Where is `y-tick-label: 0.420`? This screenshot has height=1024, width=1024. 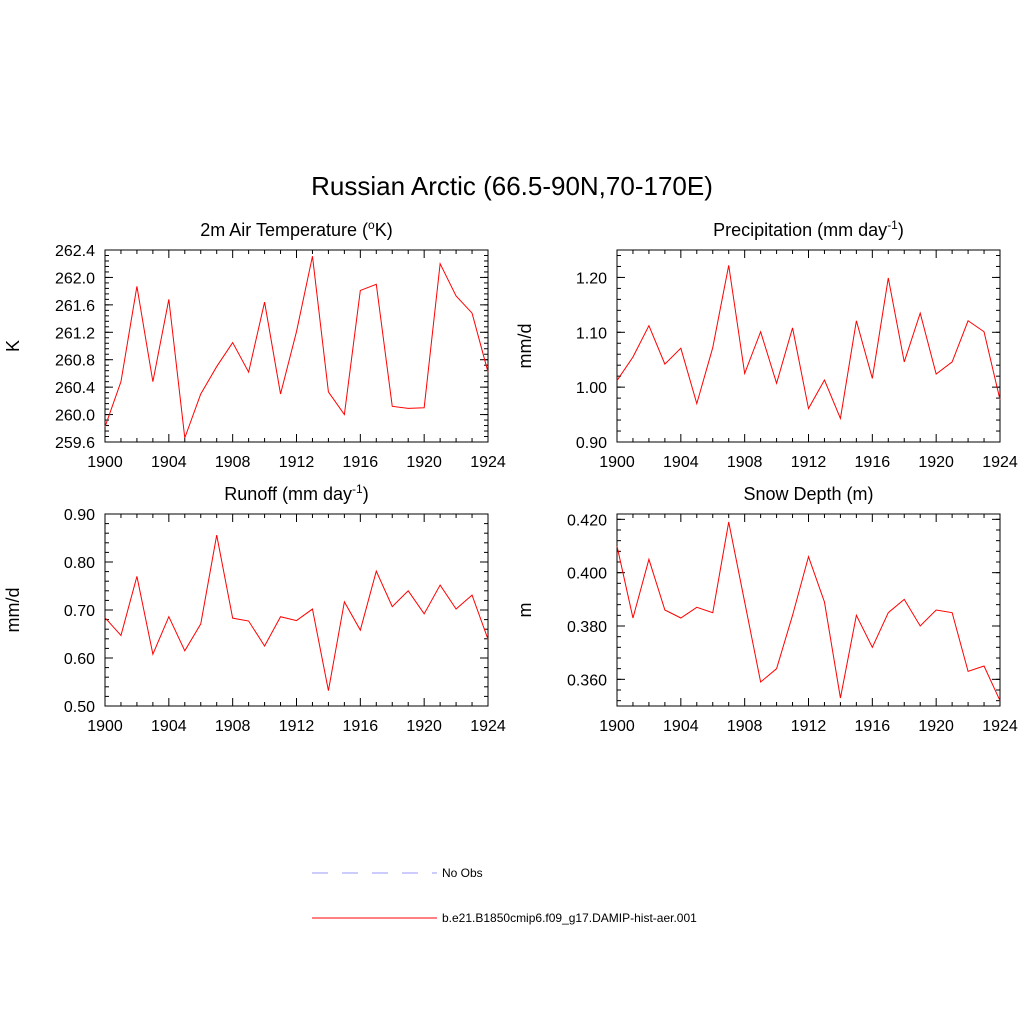
y-tick-label: 0.420 is located at coordinates (587, 520).